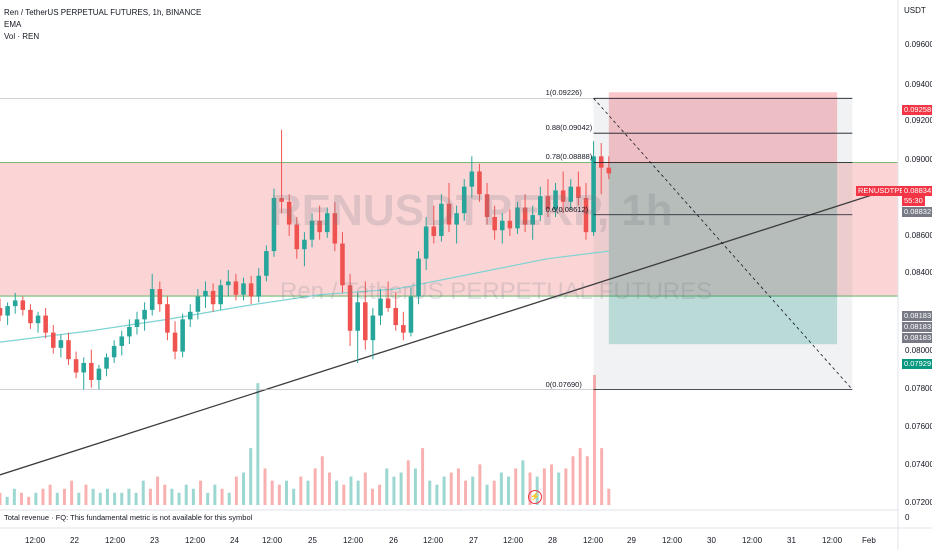 This screenshot has width=932, height=555. Describe the element at coordinates (918, 272) in the screenshot. I see `price-tick-label: 0.08400` at that location.